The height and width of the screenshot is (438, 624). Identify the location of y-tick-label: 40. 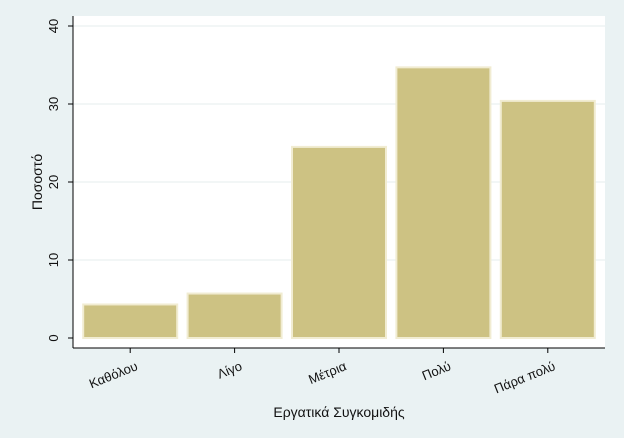
(53, 26).